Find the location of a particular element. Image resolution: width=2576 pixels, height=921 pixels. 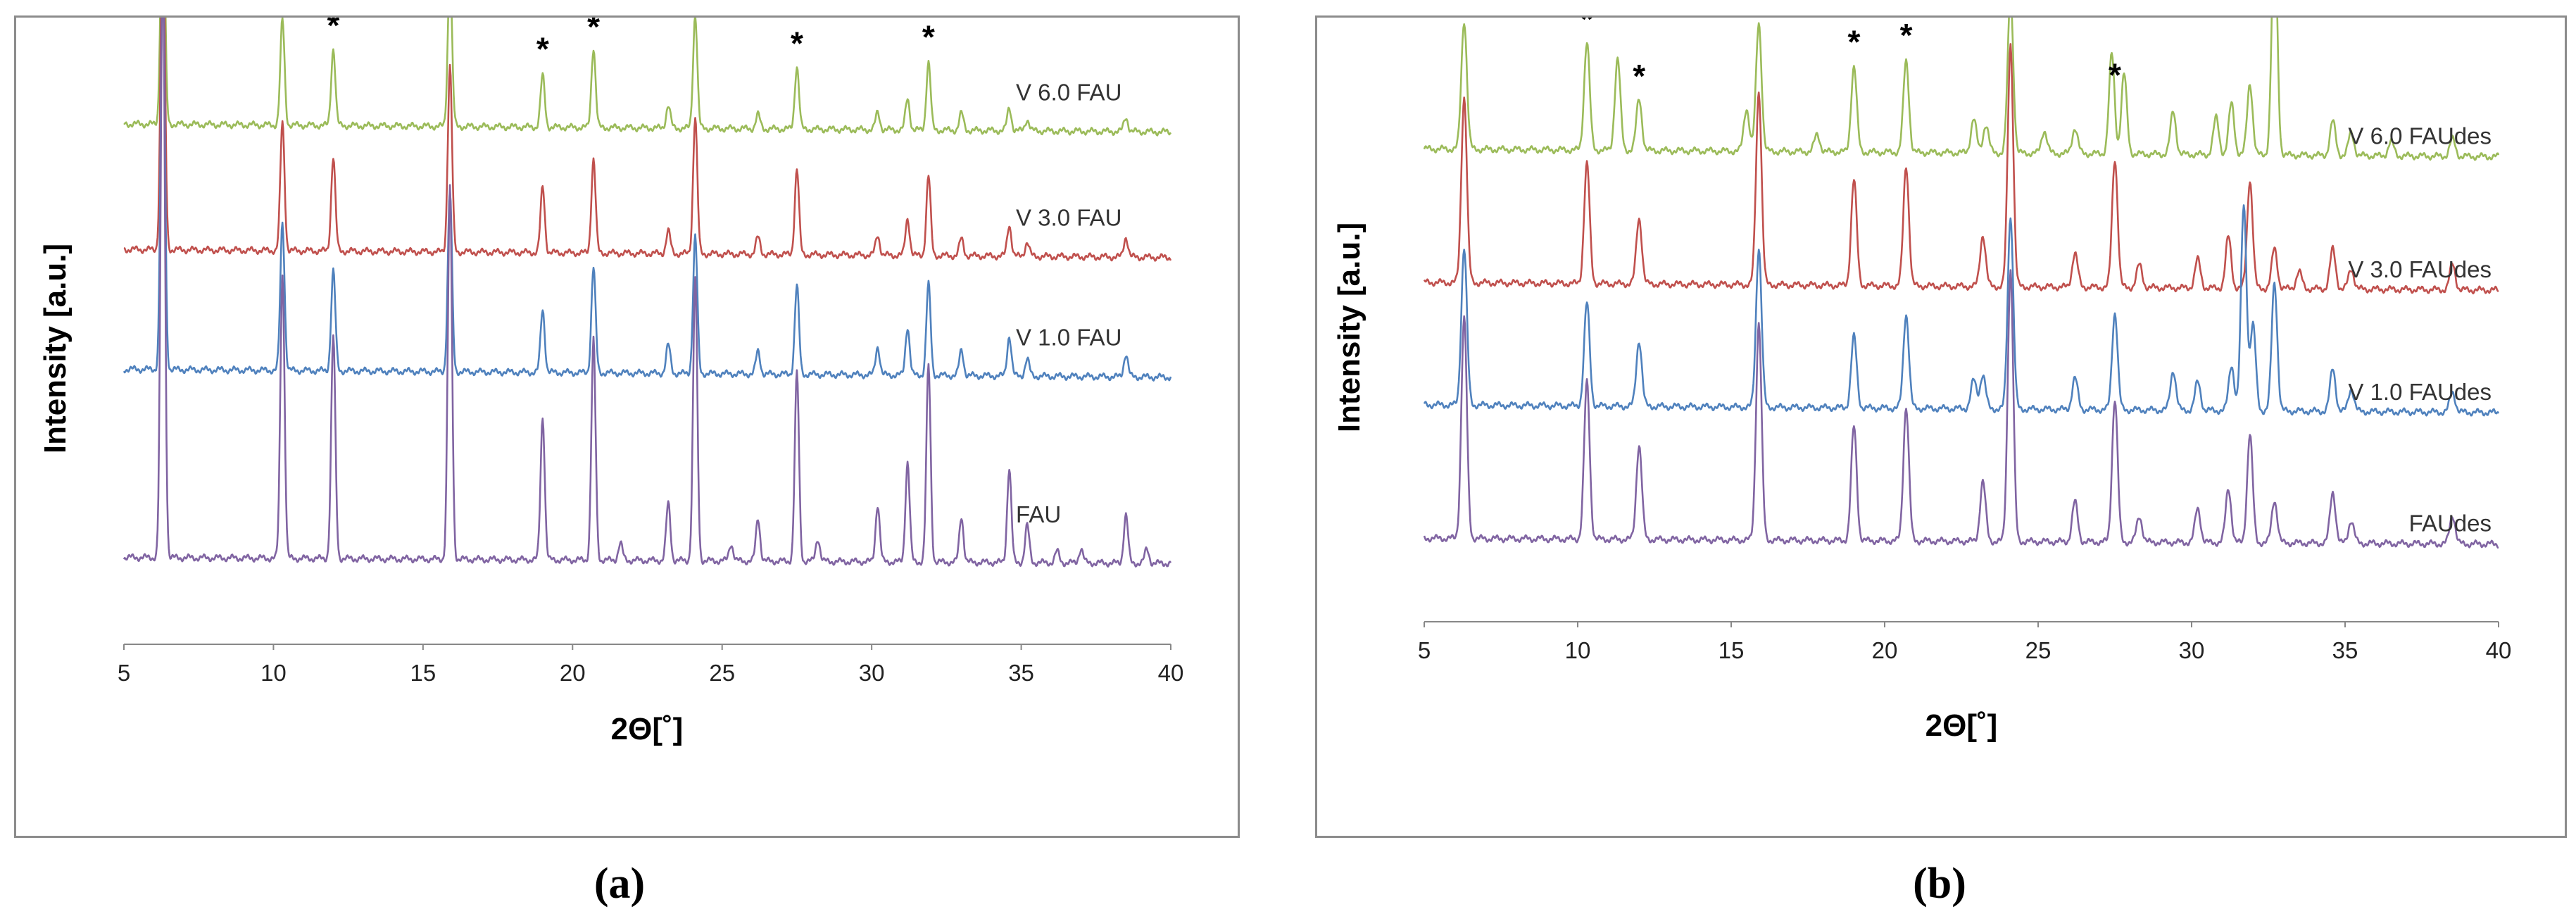

caption-b: (b) is located at coordinates (1939, 884).